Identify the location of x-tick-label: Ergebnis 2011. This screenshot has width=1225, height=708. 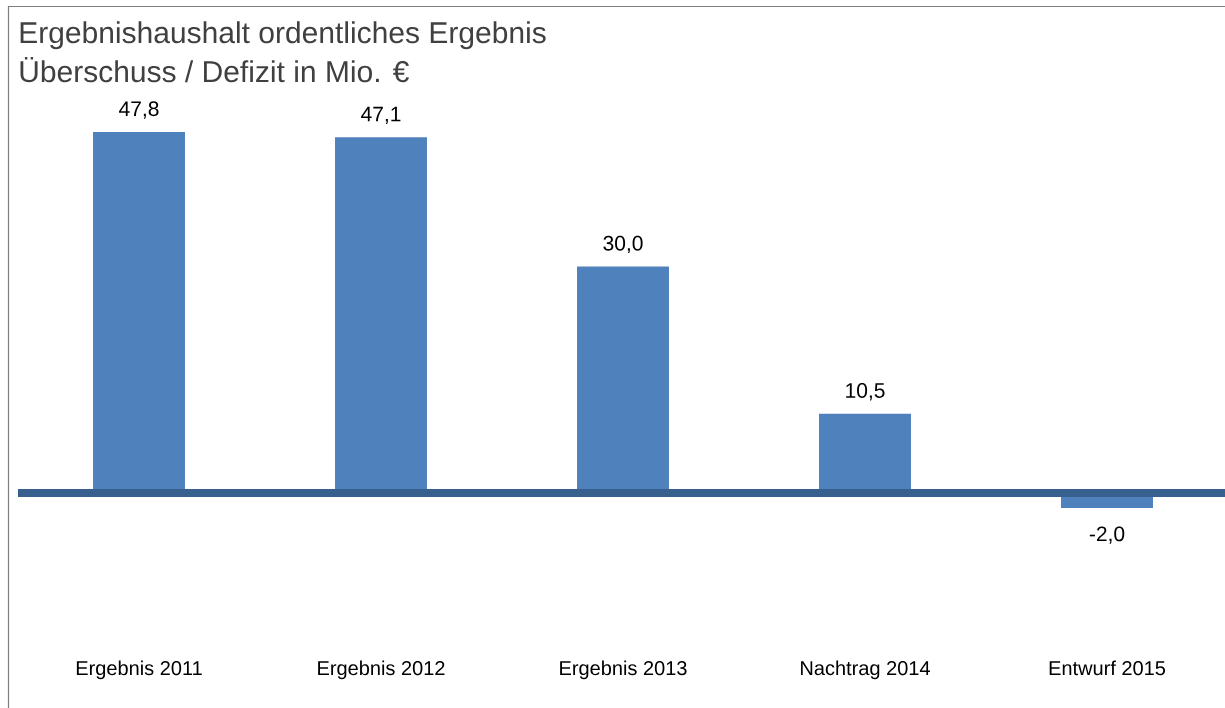
(139, 670).